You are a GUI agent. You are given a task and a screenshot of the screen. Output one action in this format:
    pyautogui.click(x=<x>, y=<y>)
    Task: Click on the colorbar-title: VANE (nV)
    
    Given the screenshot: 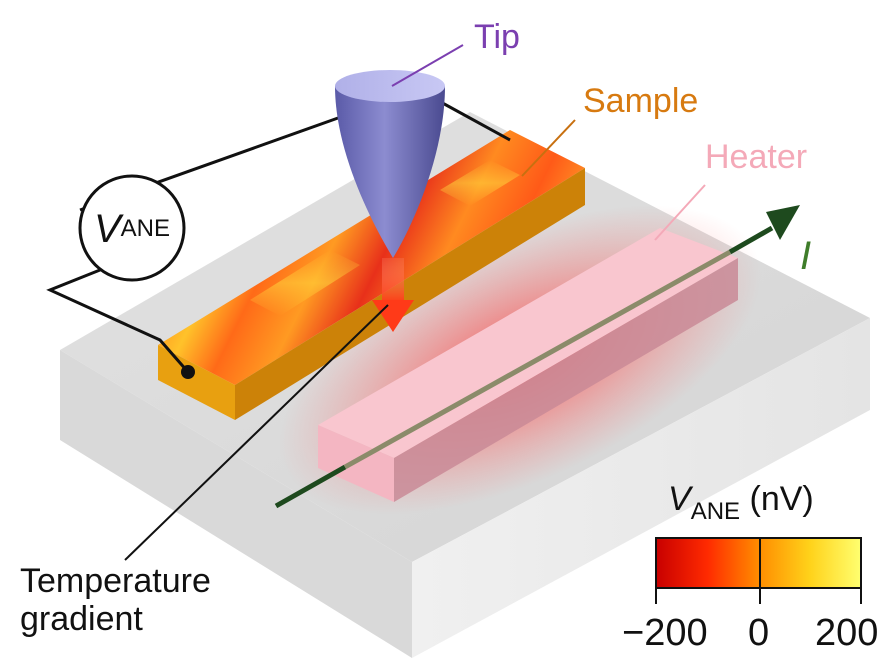 What is the action you would take?
    pyautogui.click(x=741, y=503)
    